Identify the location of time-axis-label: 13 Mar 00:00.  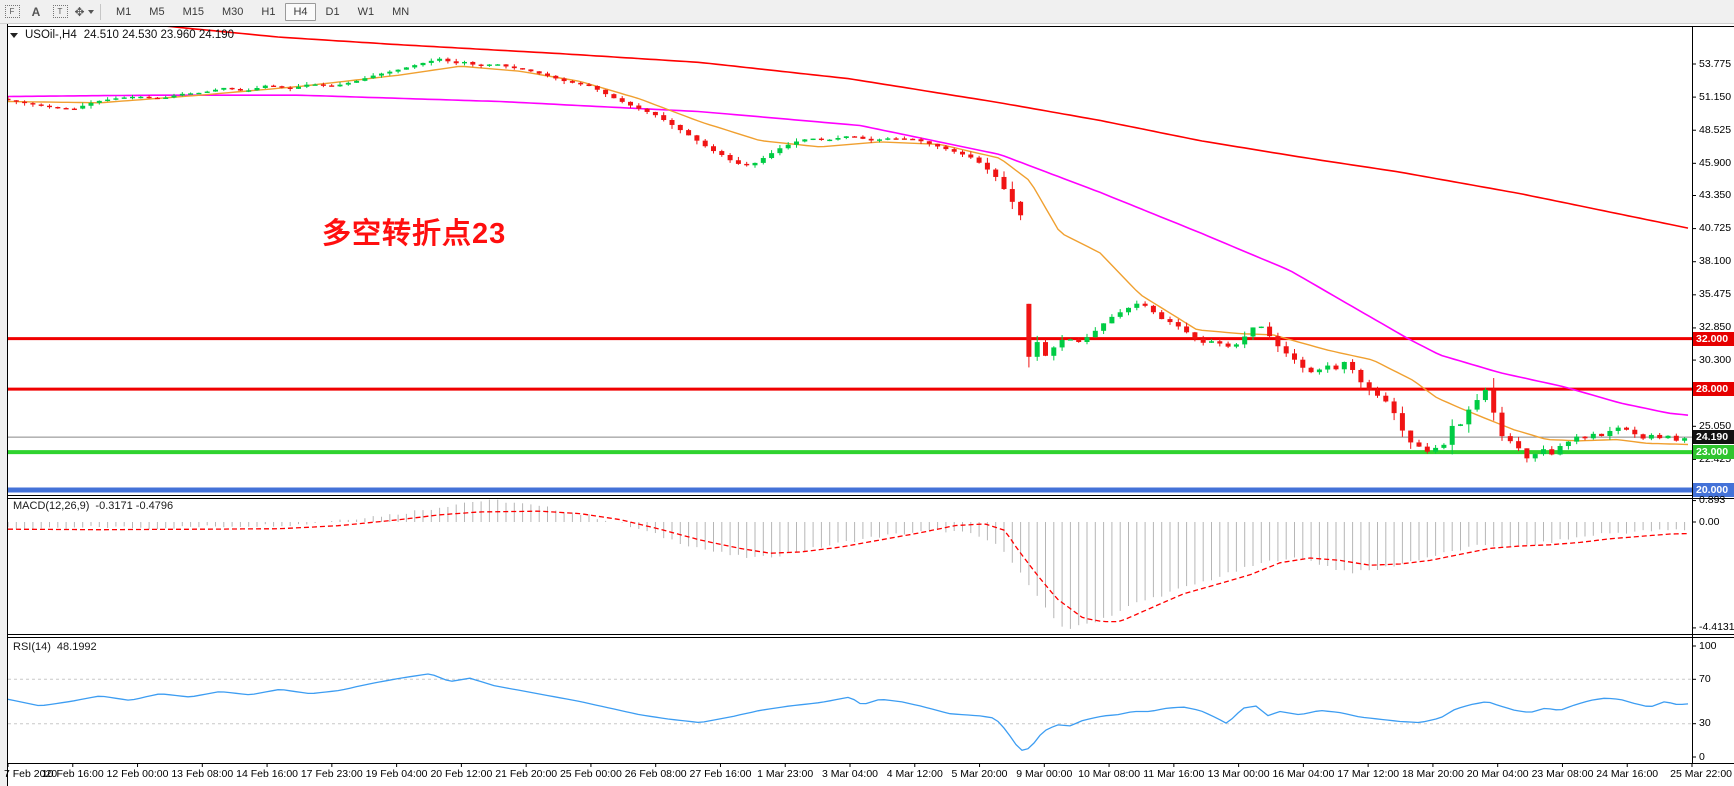
(1238, 774).